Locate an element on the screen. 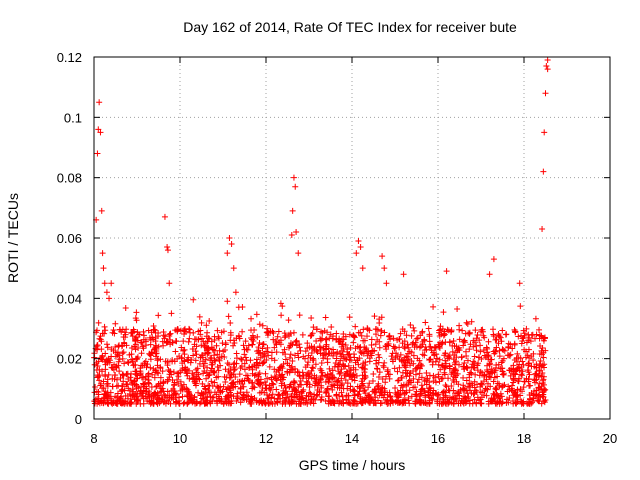  x-axis-label: GPS time / hours is located at coordinates (352, 465).